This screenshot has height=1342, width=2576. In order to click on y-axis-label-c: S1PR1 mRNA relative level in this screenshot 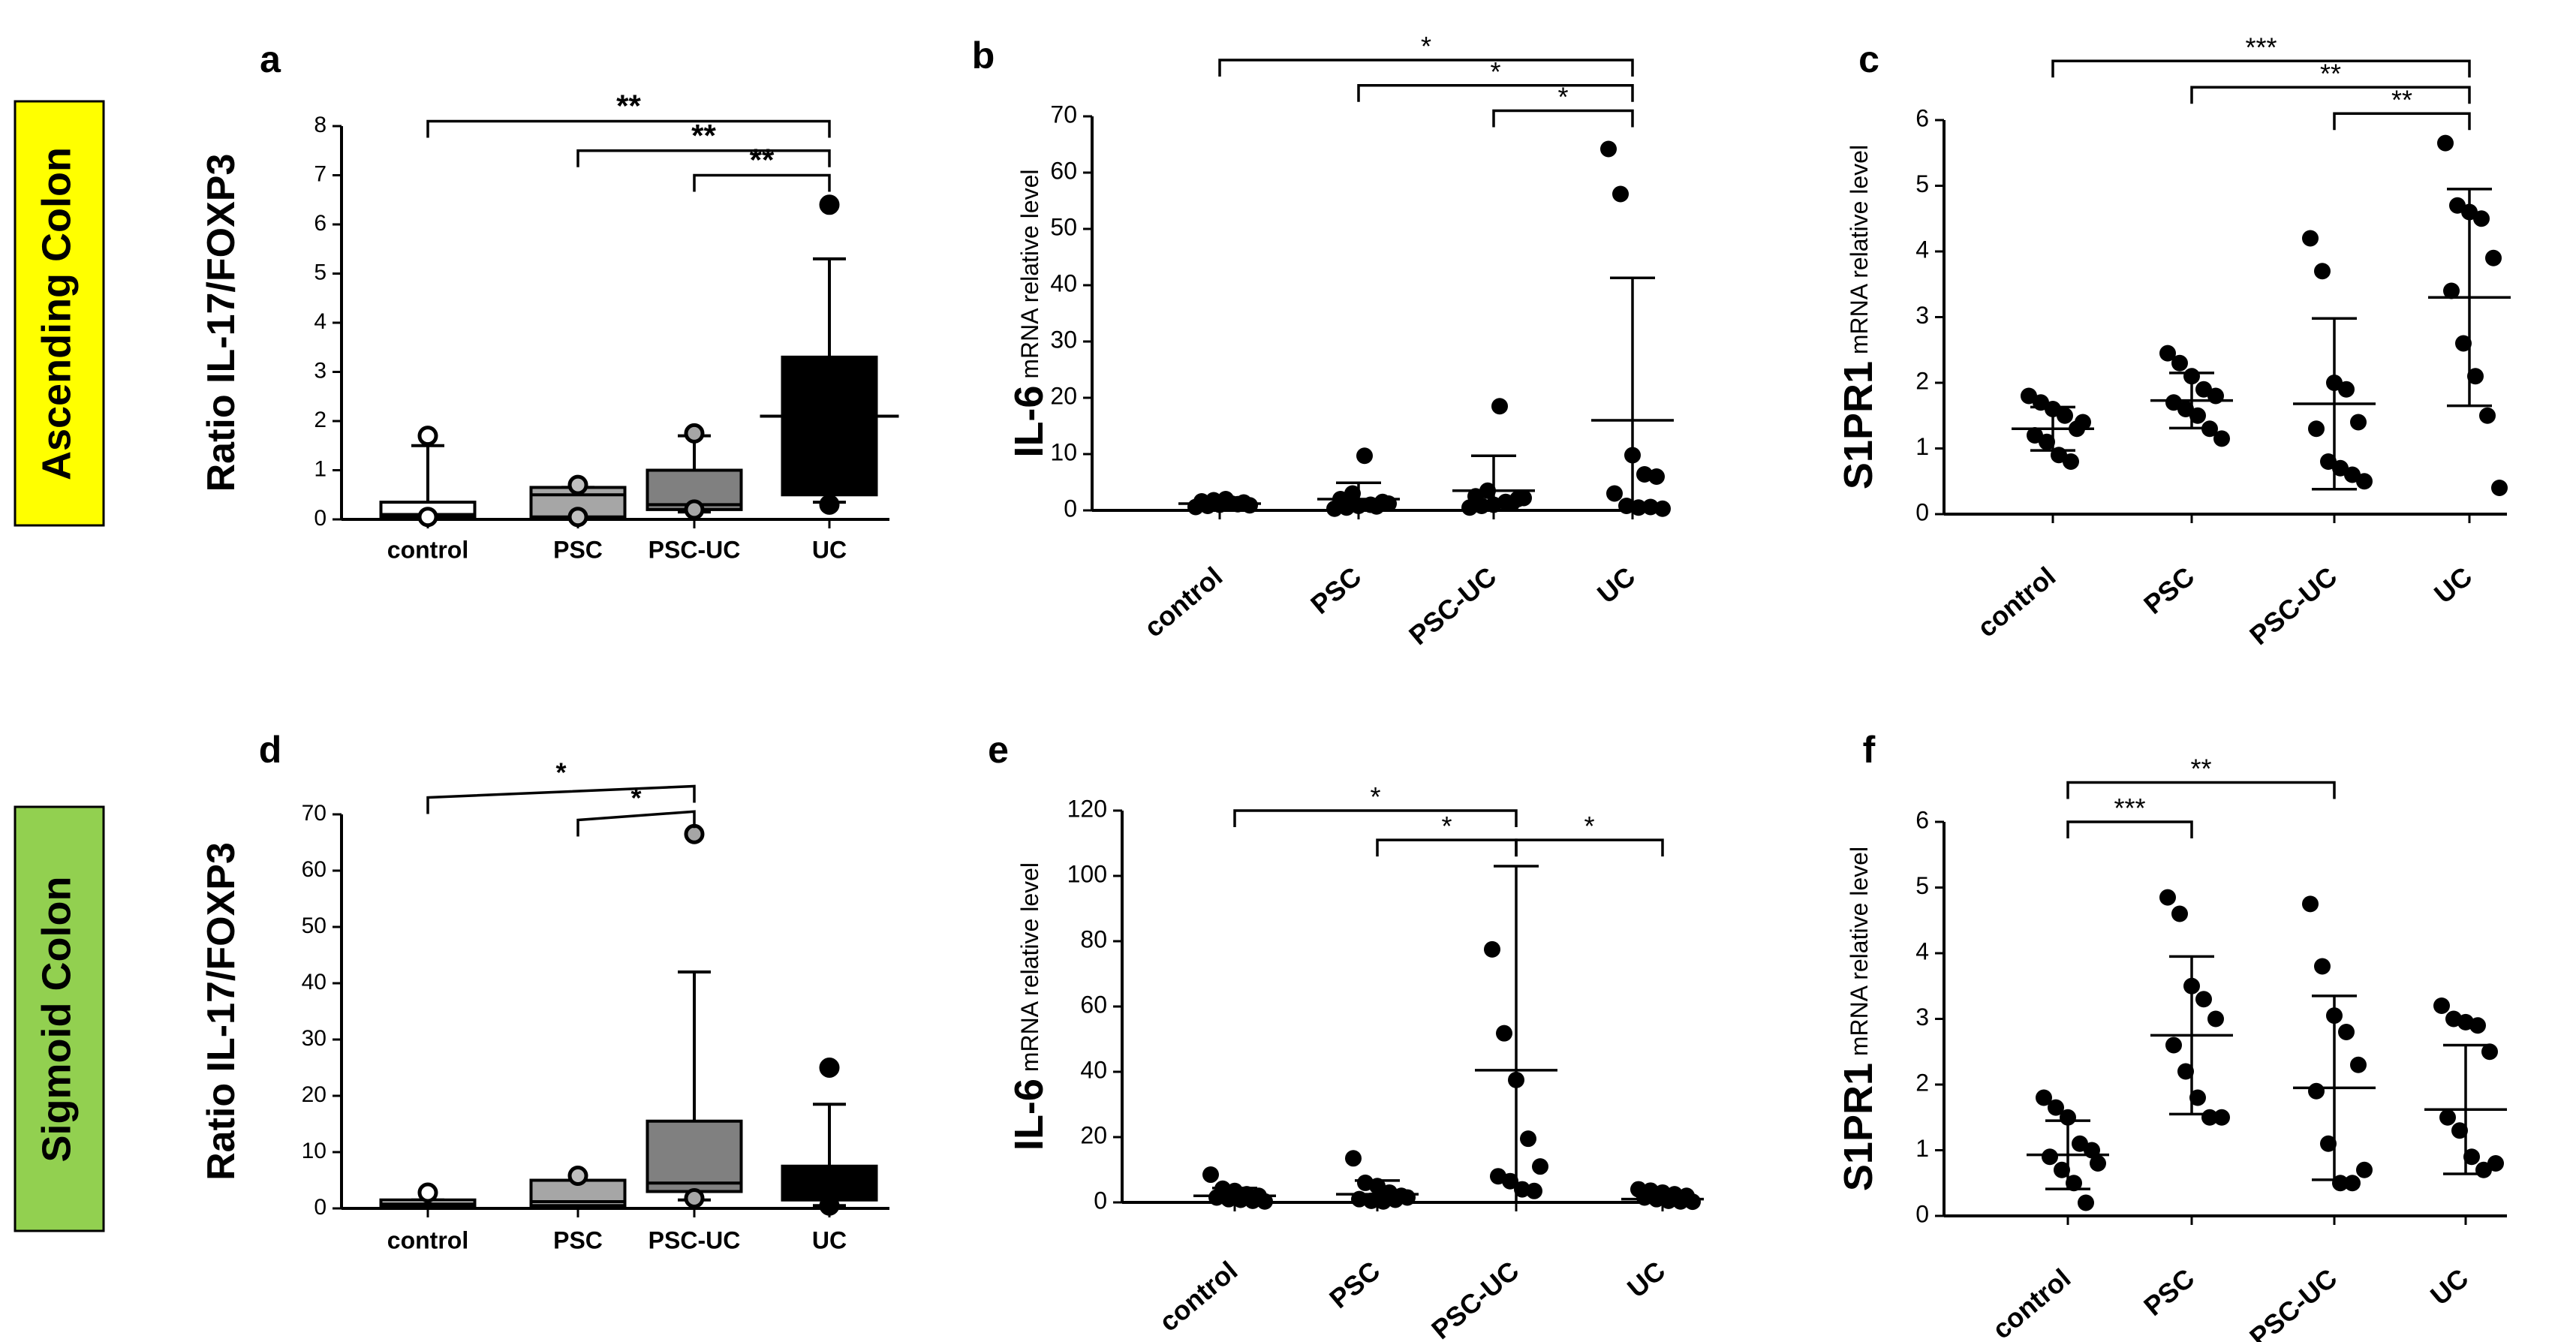, I will do `click(1859, 317)`.